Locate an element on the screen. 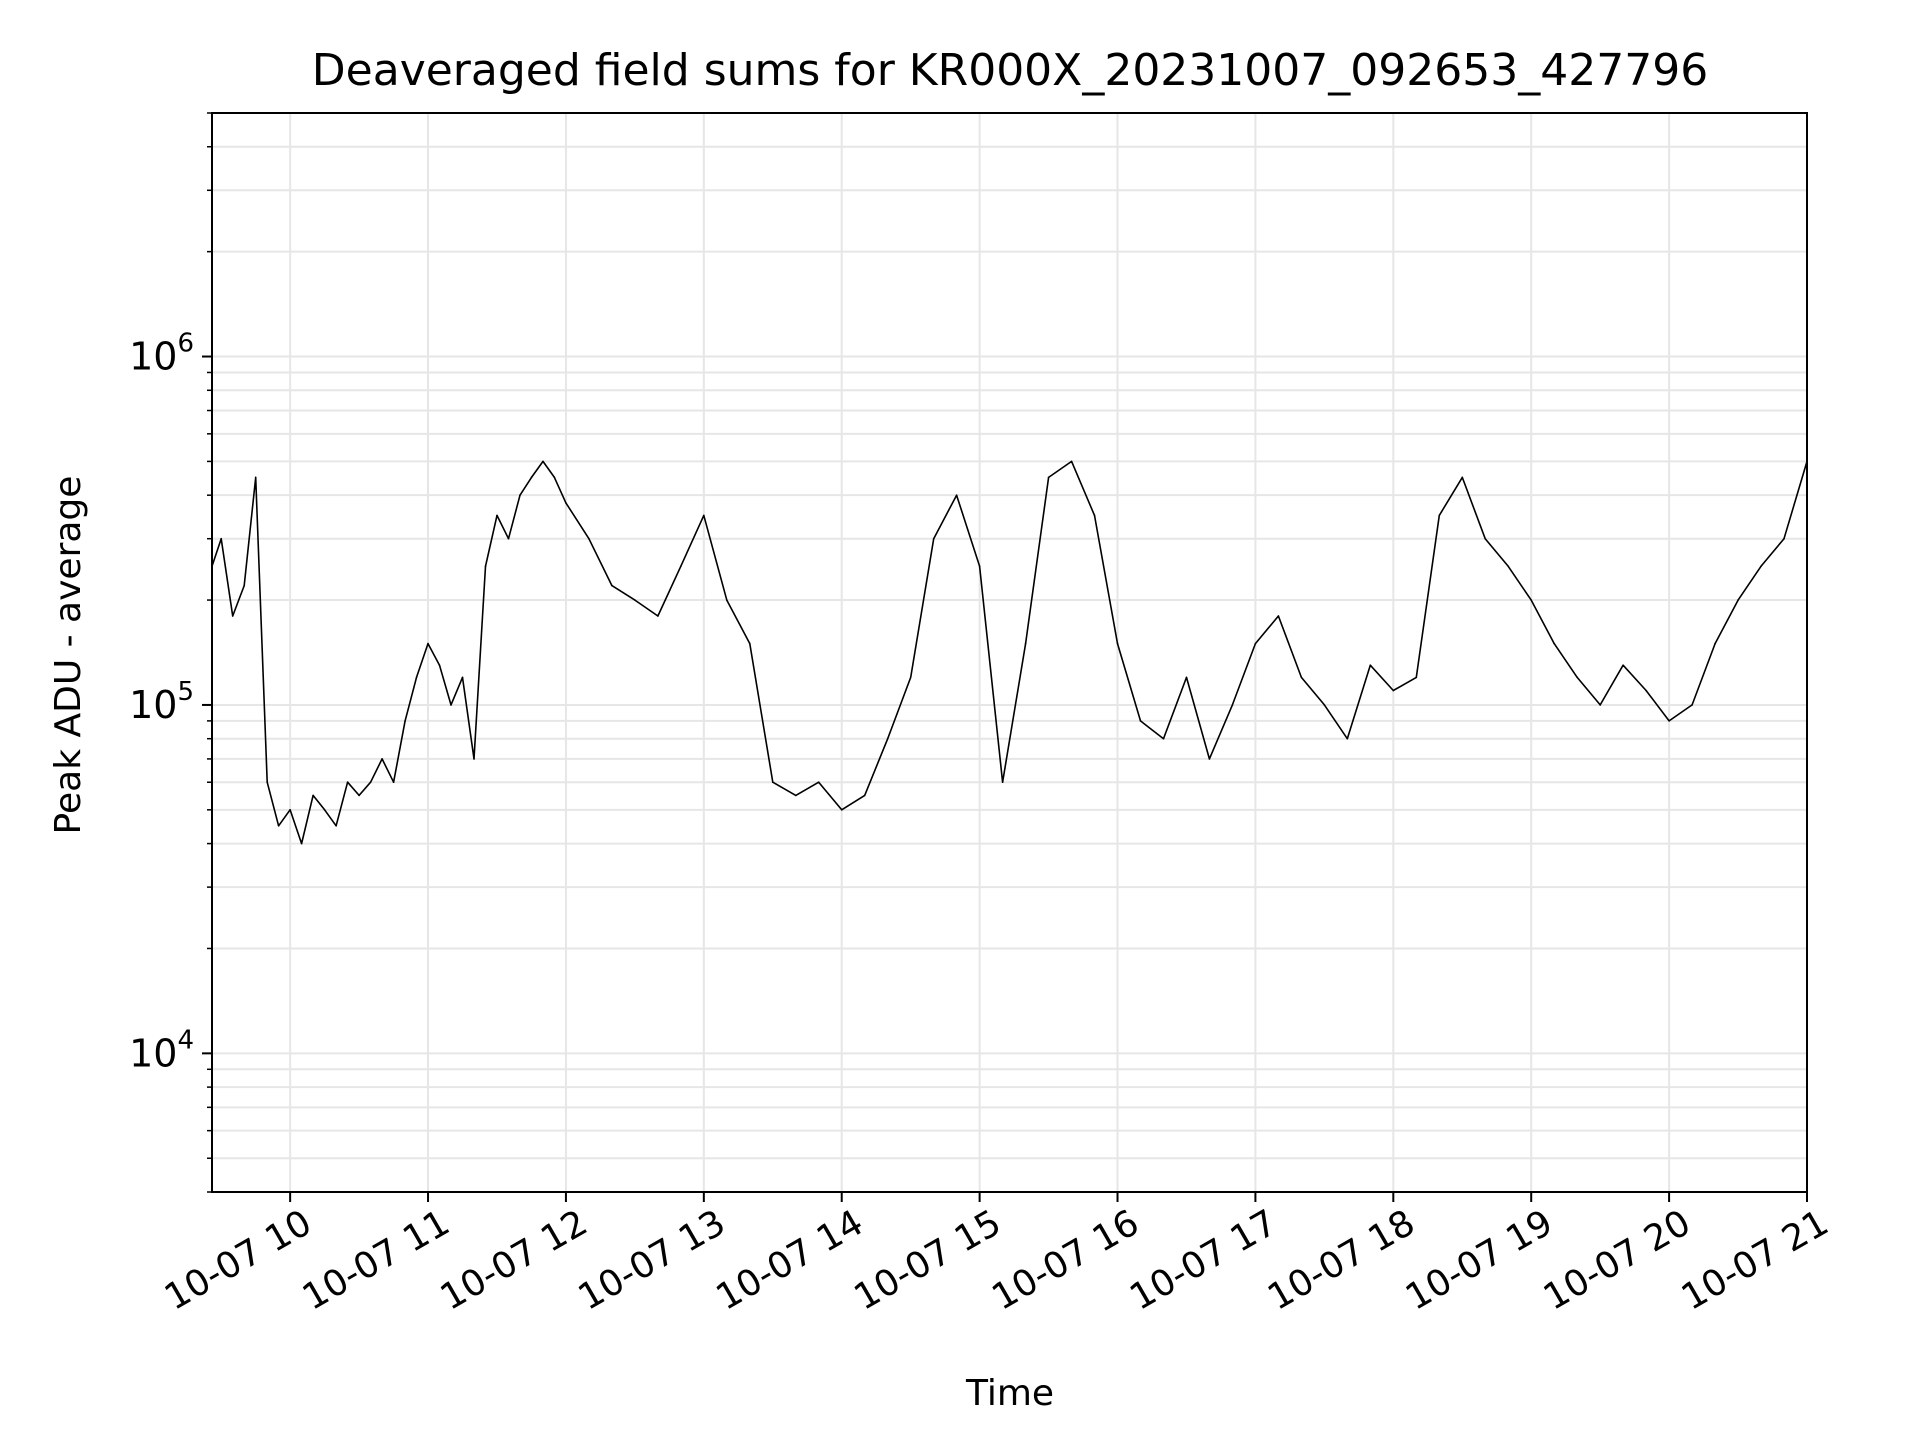 The width and height of the screenshot is (1920, 1444). y-tick-label: 10⁴ is located at coordinates (161, 1050).